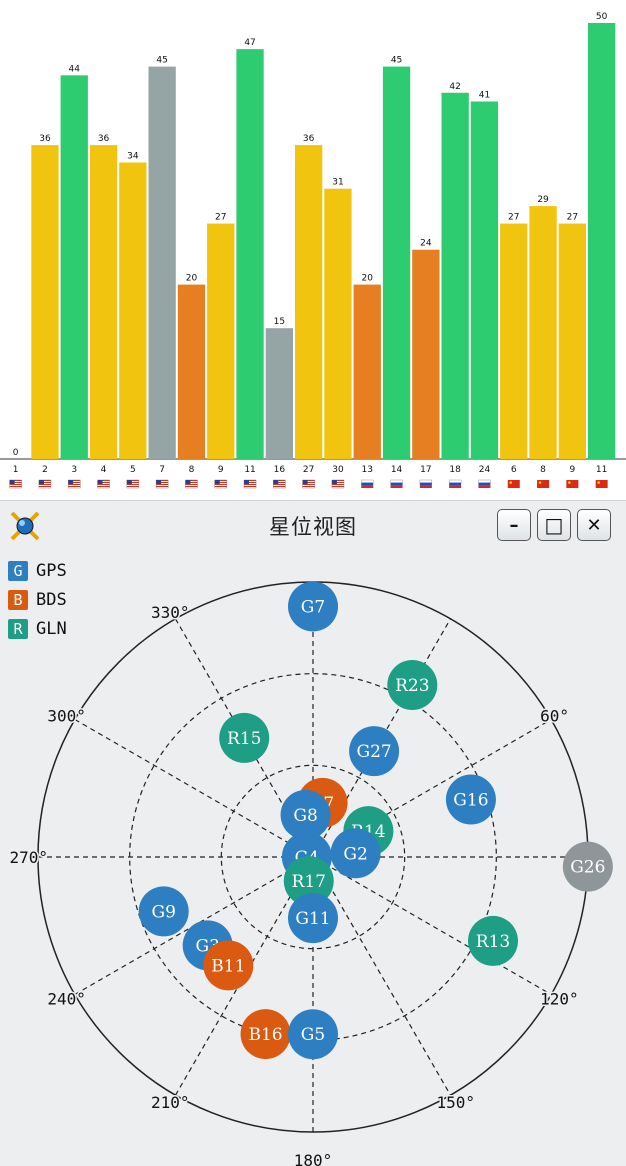  I want to click on satellite-label: G5, so click(313, 1035).